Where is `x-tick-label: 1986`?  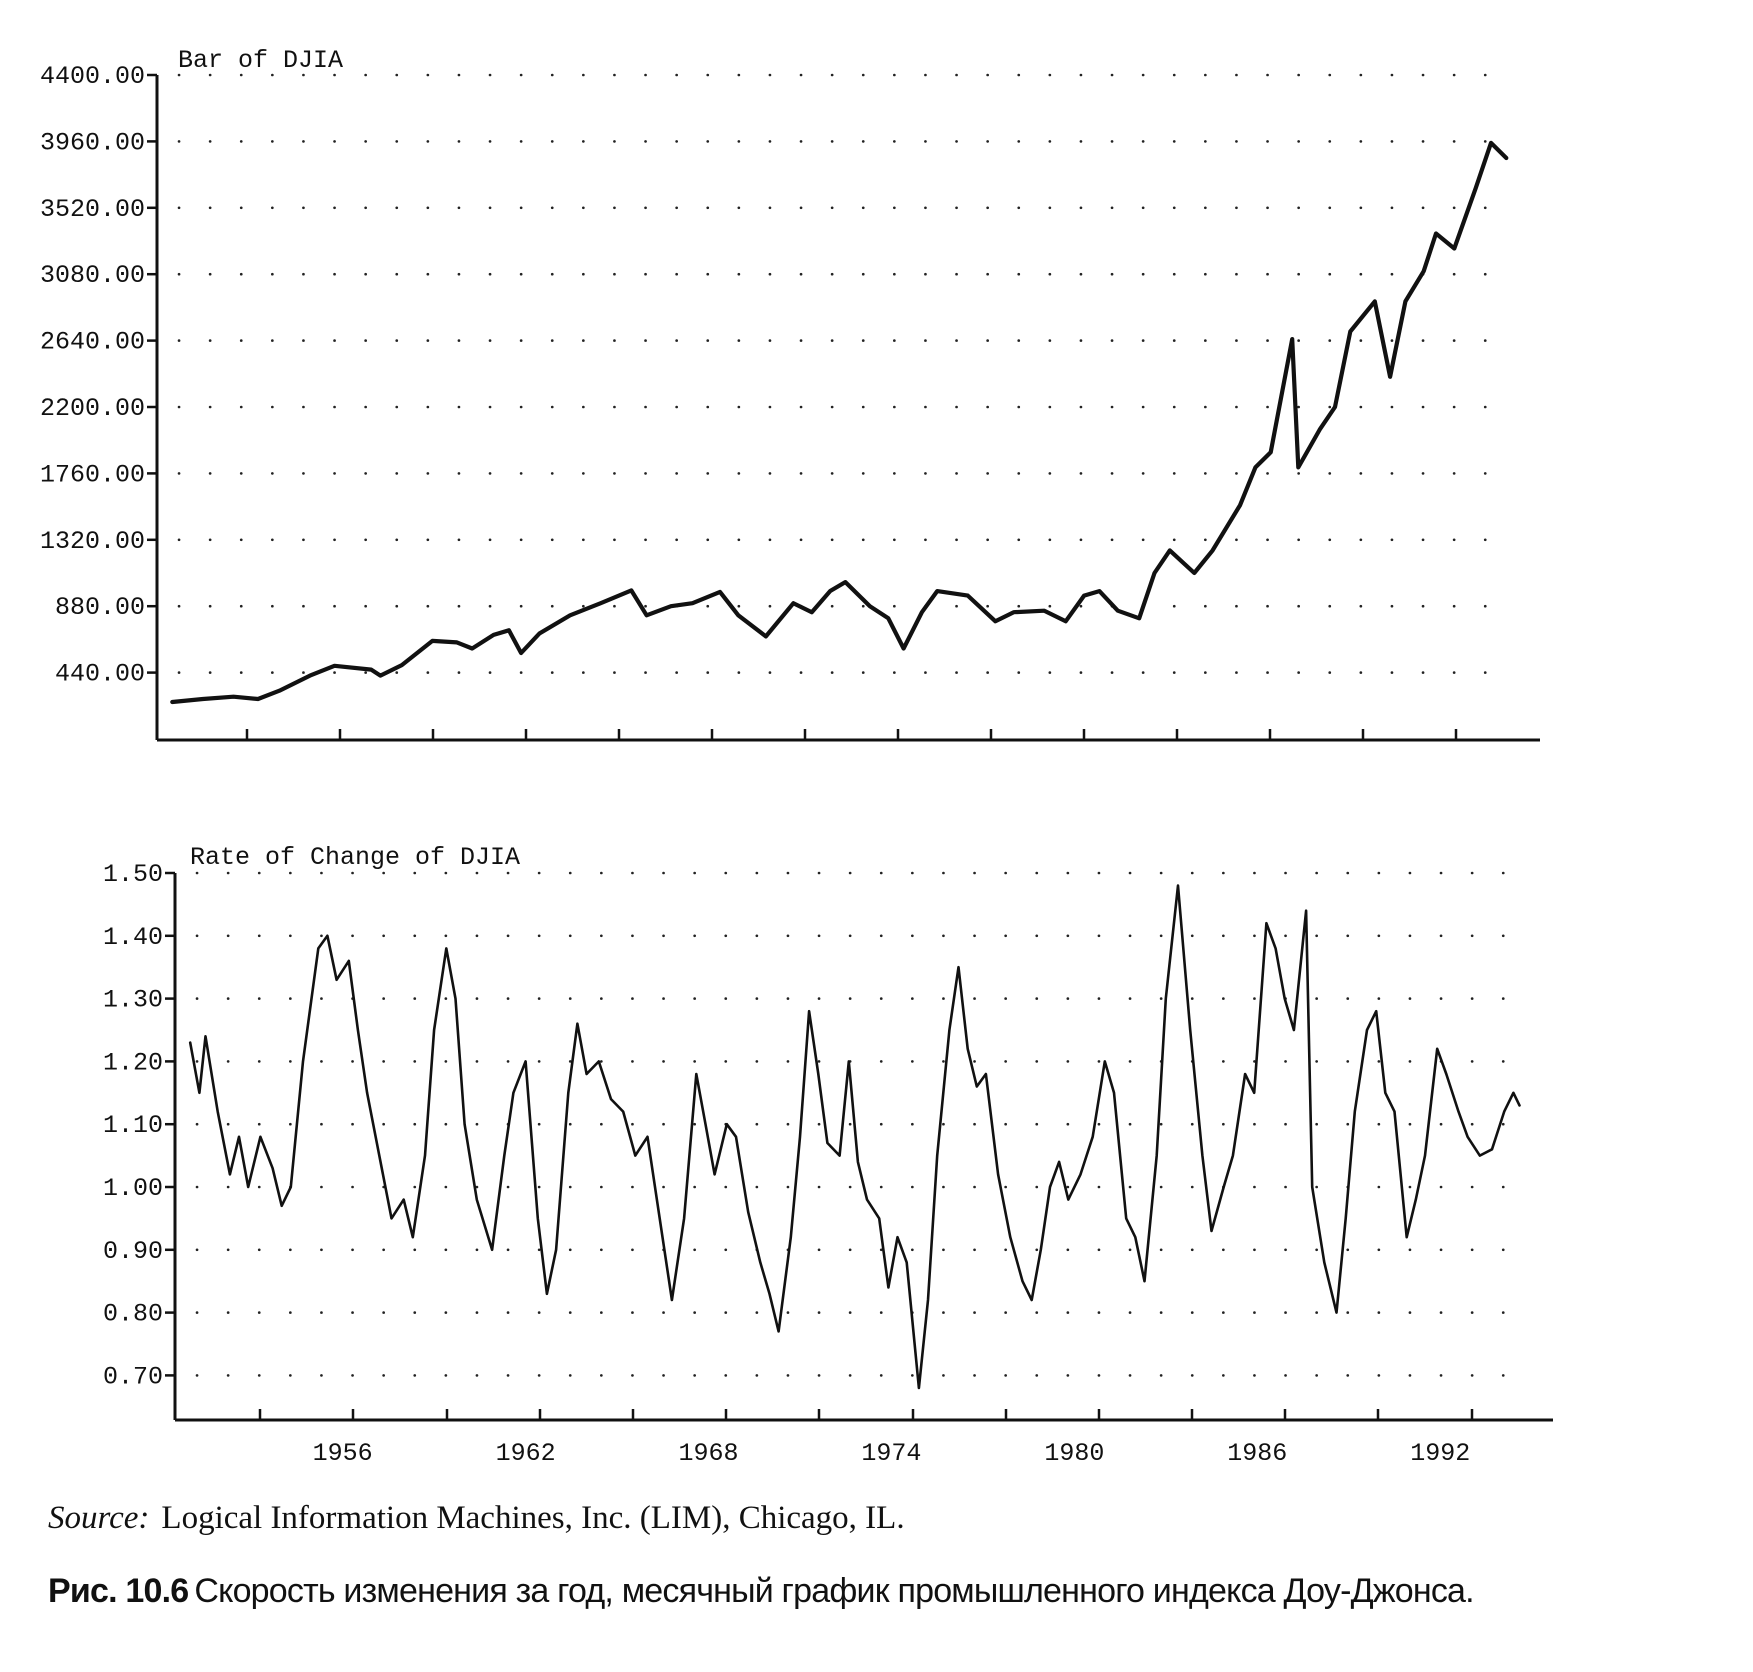 x-tick-label: 1986 is located at coordinates (1257, 1453).